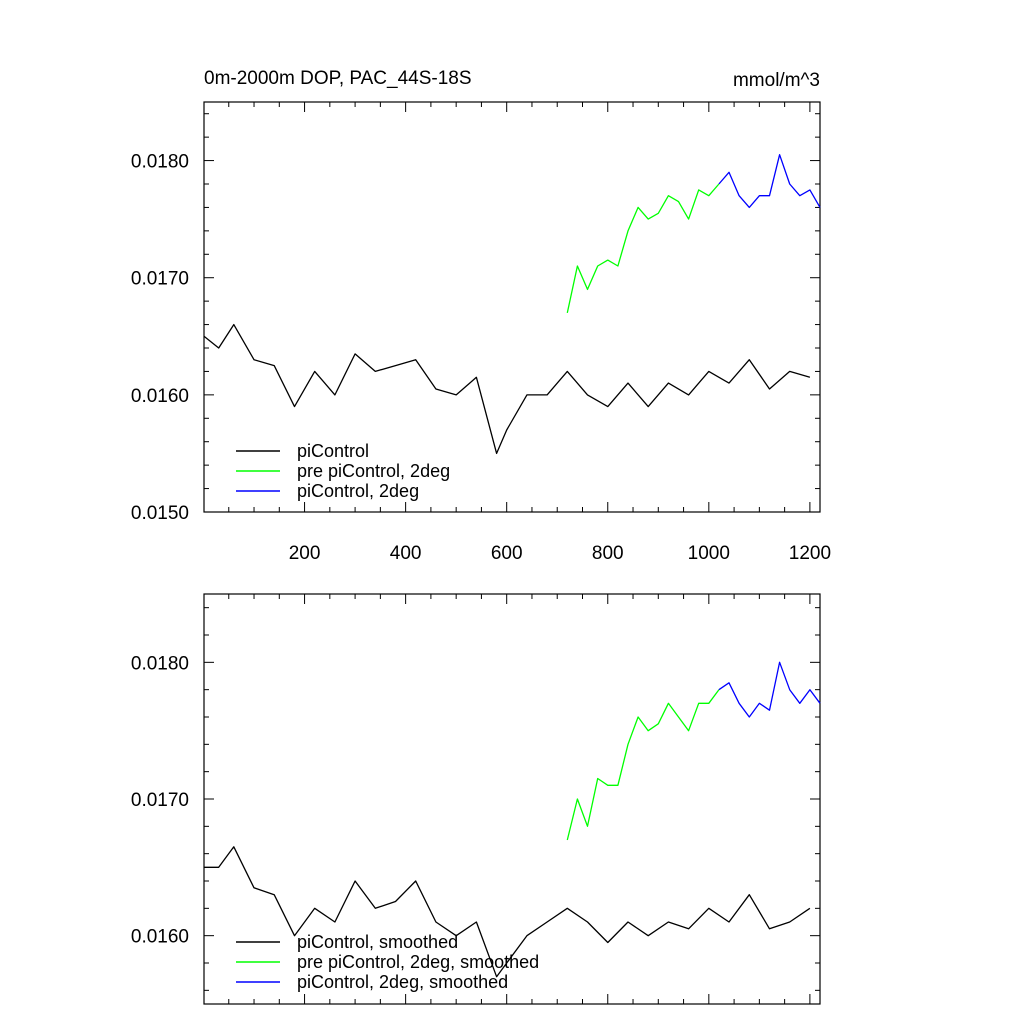 This screenshot has width=1024, height=1024. Describe the element at coordinates (338, 78) in the screenshot. I see `chart-title: 0m-2000m DOP, PAC_44S-18S` at that location.